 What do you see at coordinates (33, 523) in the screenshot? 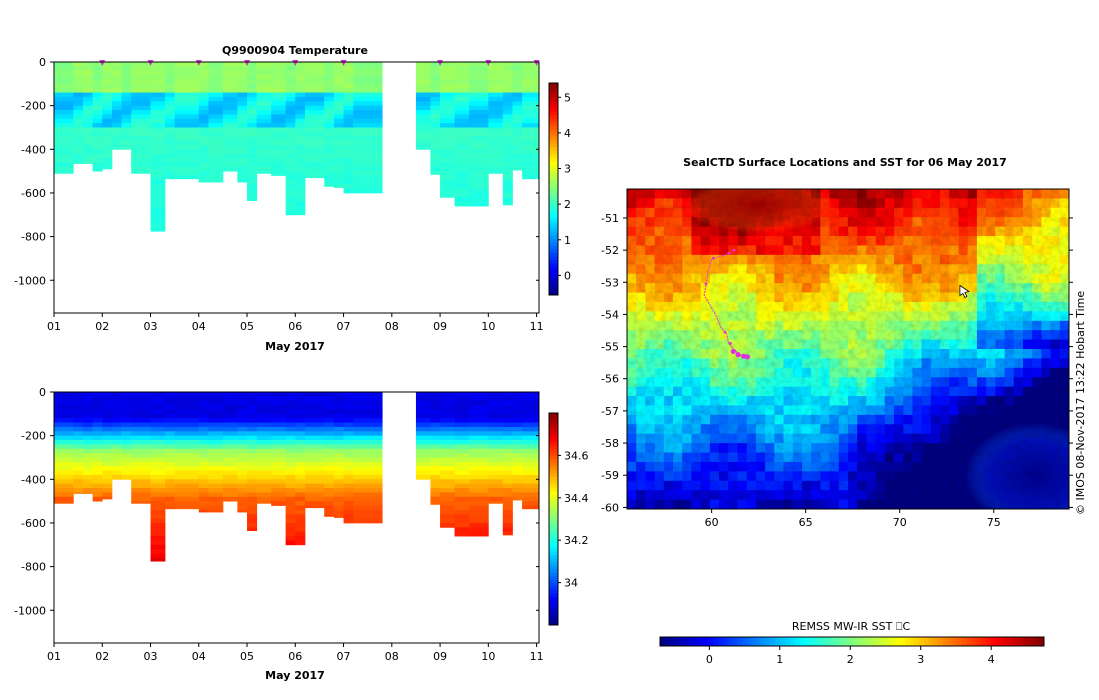
I see `y-tick-label: -600` at bounding box center [33, 523].